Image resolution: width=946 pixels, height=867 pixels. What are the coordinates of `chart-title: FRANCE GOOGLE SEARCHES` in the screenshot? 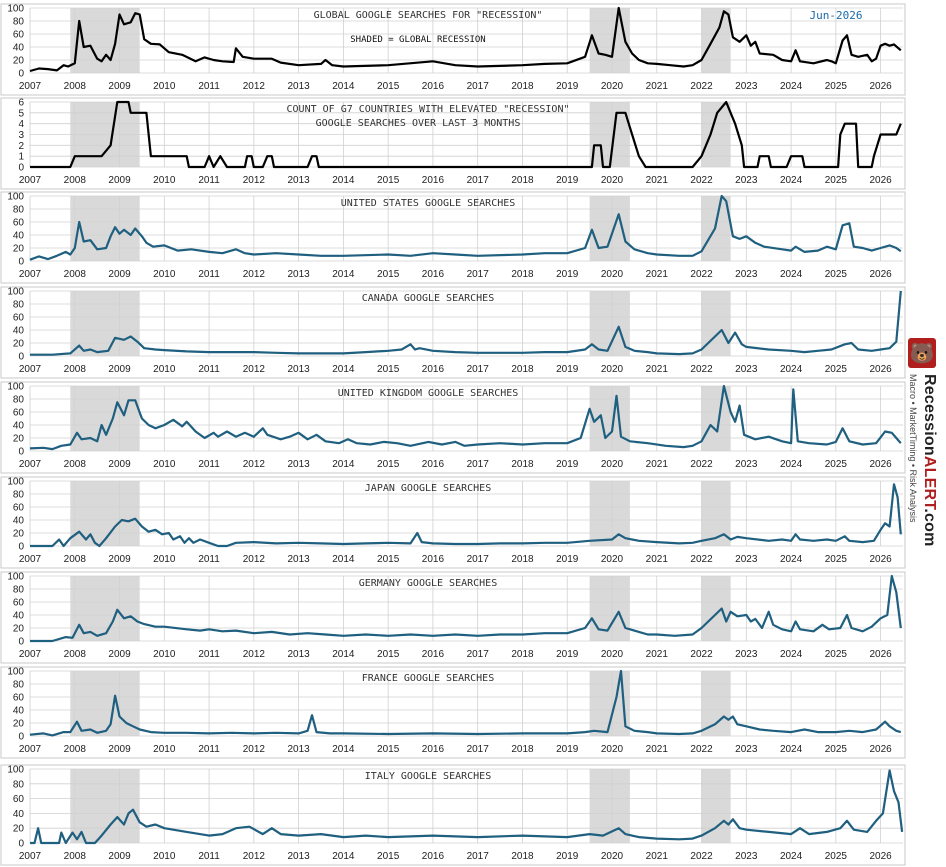 It's located at (428, 678).